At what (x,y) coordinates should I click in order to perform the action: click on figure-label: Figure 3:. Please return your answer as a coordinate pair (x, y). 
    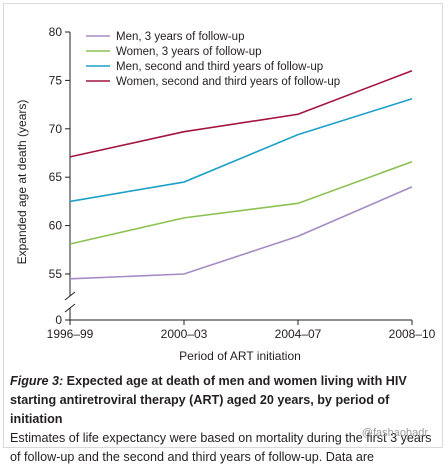
    Looking at the image, I should click on (37, 381).